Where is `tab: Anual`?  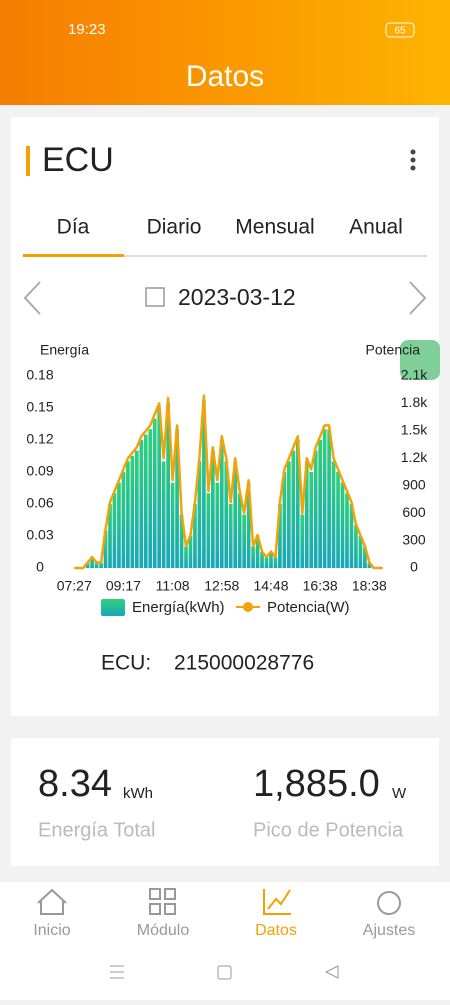 tab: Anual is located at coordinates (376, 227).